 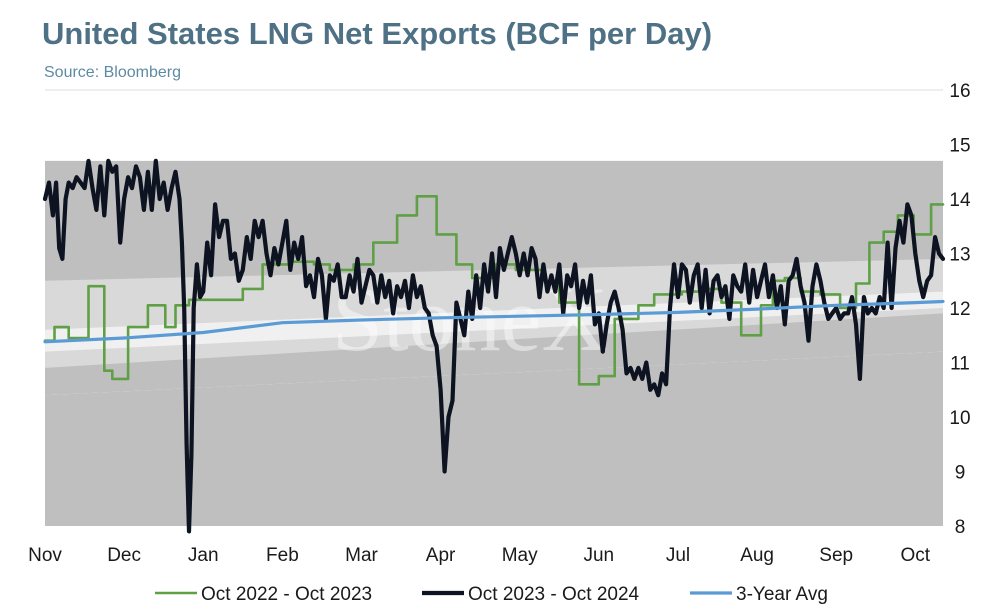 What do you see at coordinates (959, 146) in the screenshot?
I see `y-tick-label: 15` at bounding box center [959, 146].